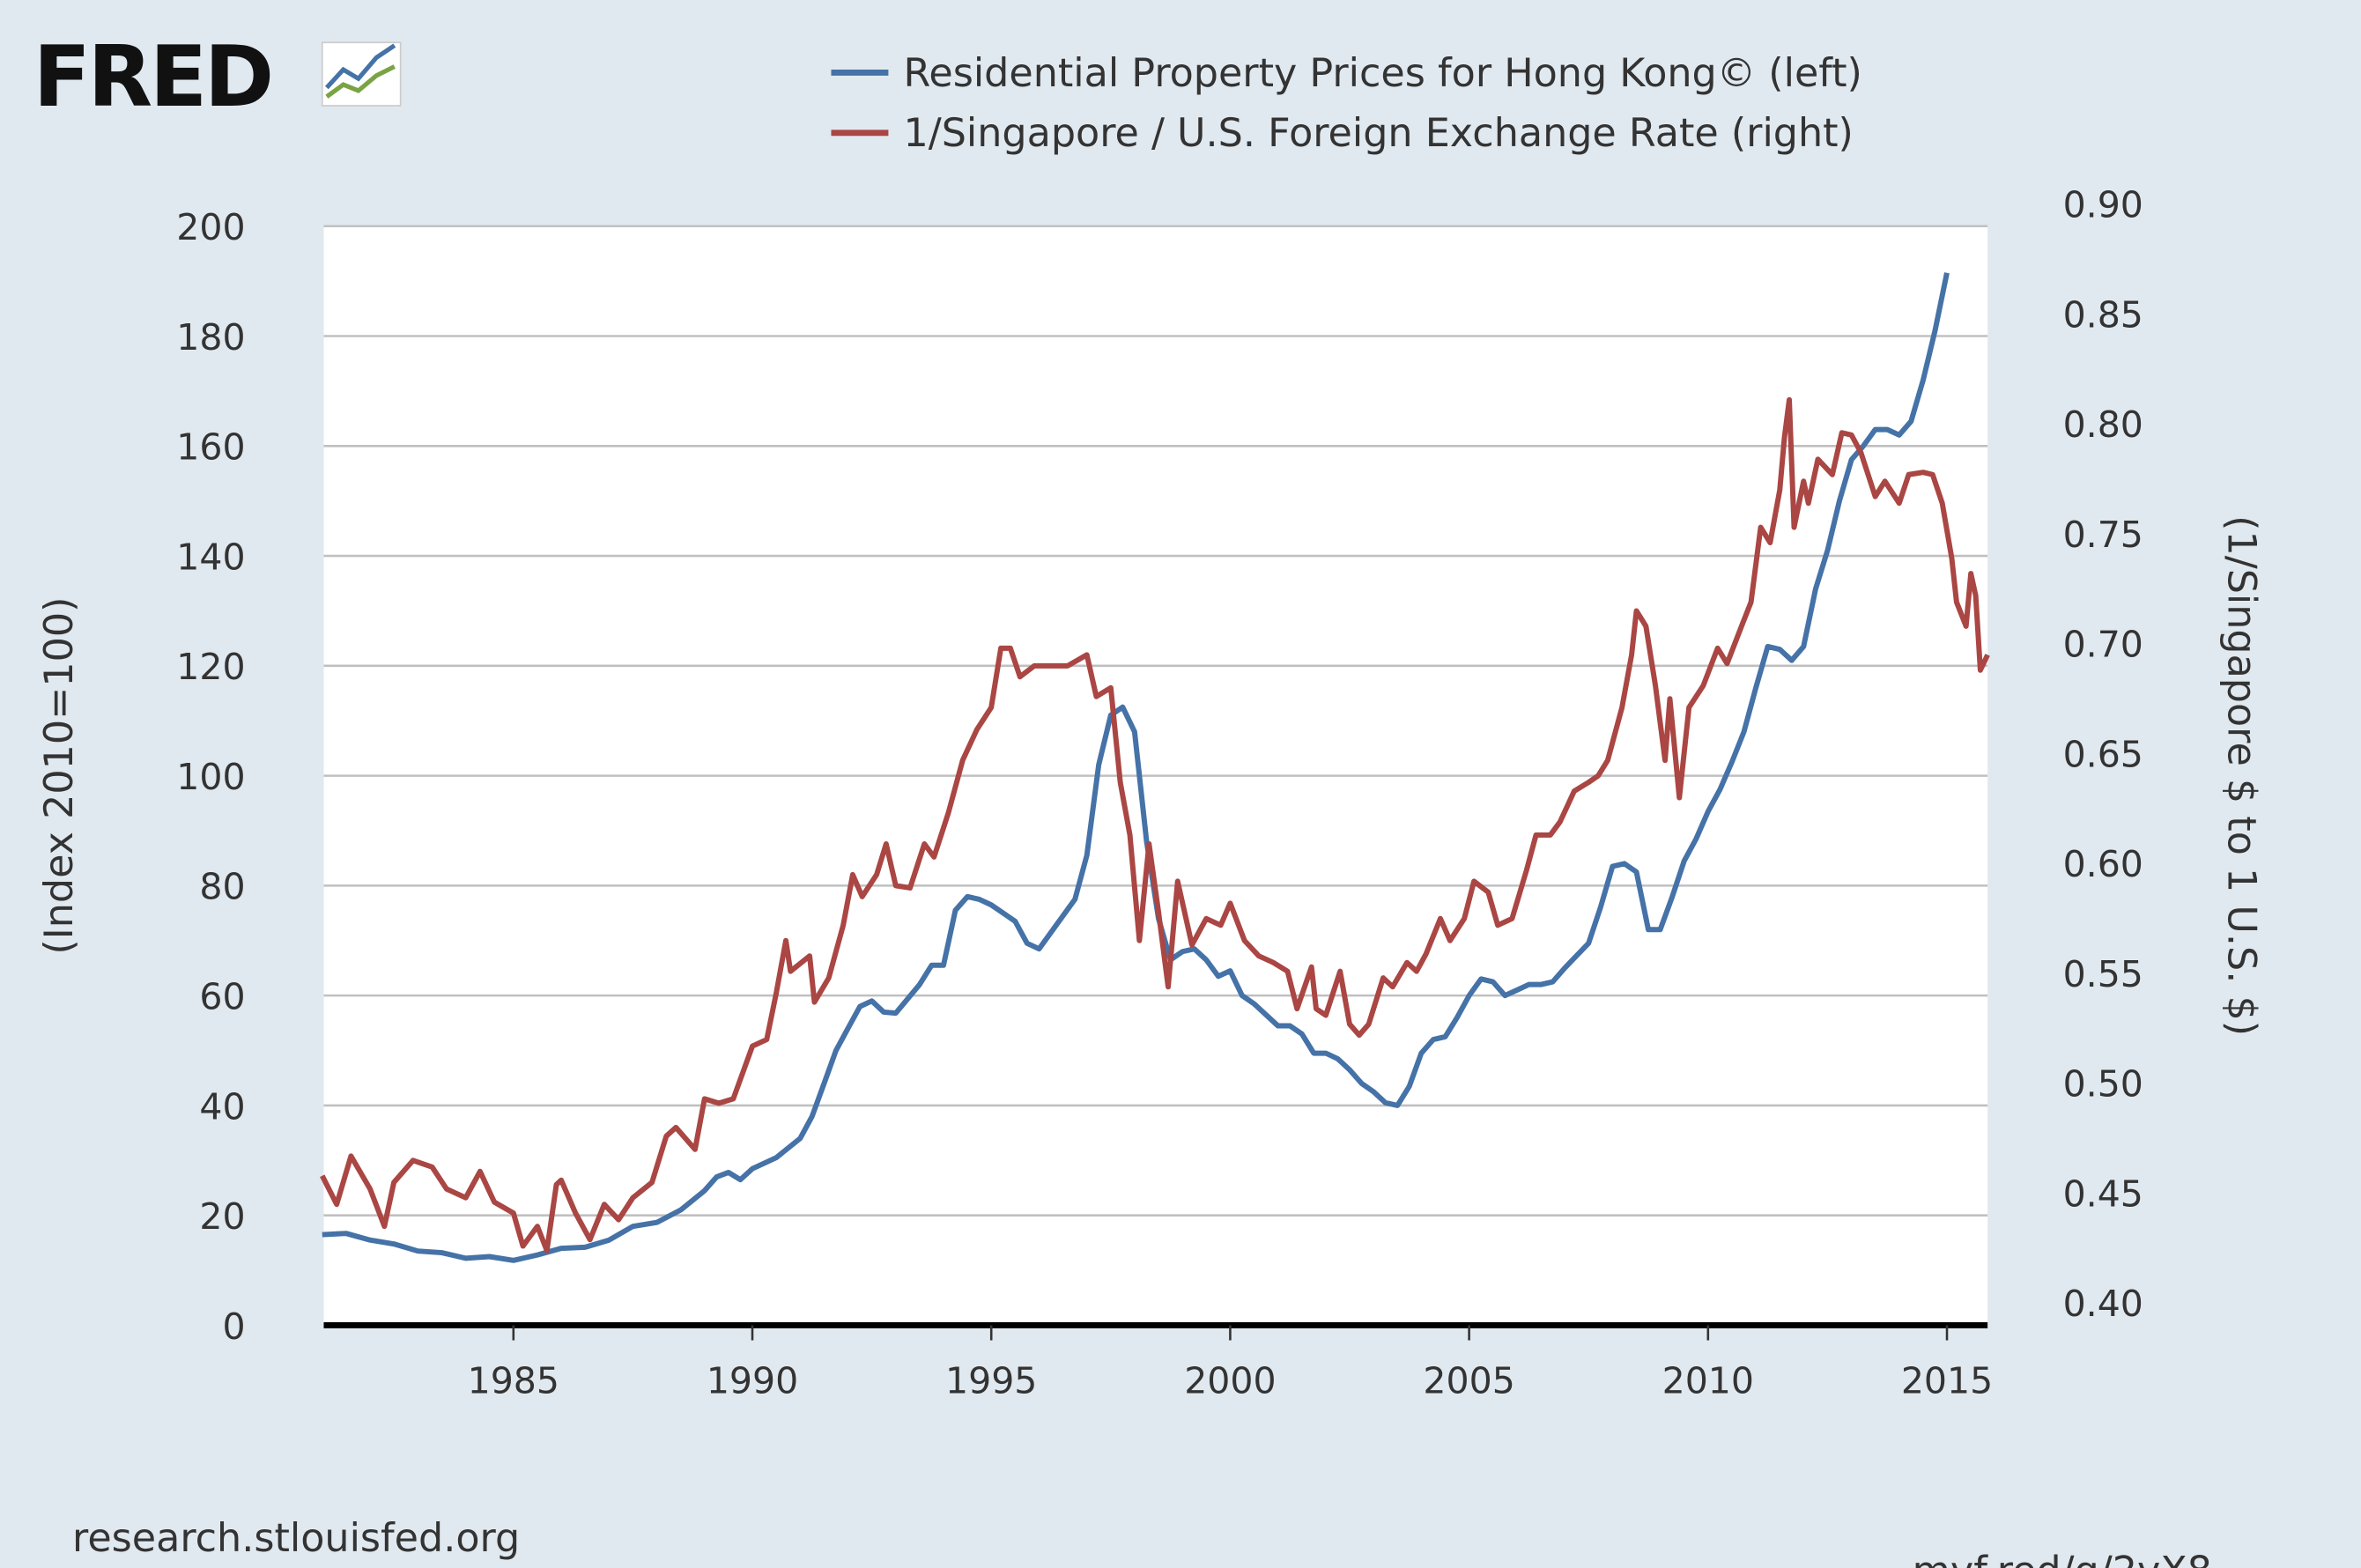 The width and height of the screenshot is (2361, 1568). I want to click on x-tick-label: 2005, so click(1468, 1380).